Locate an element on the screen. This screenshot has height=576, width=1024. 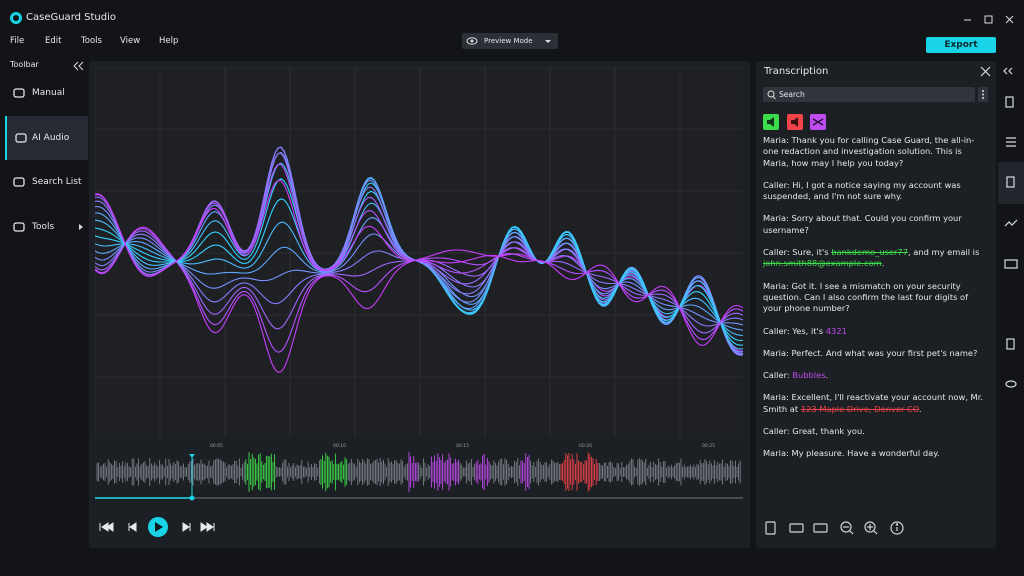
waveform-timeline is located at coordinates (419, 478).